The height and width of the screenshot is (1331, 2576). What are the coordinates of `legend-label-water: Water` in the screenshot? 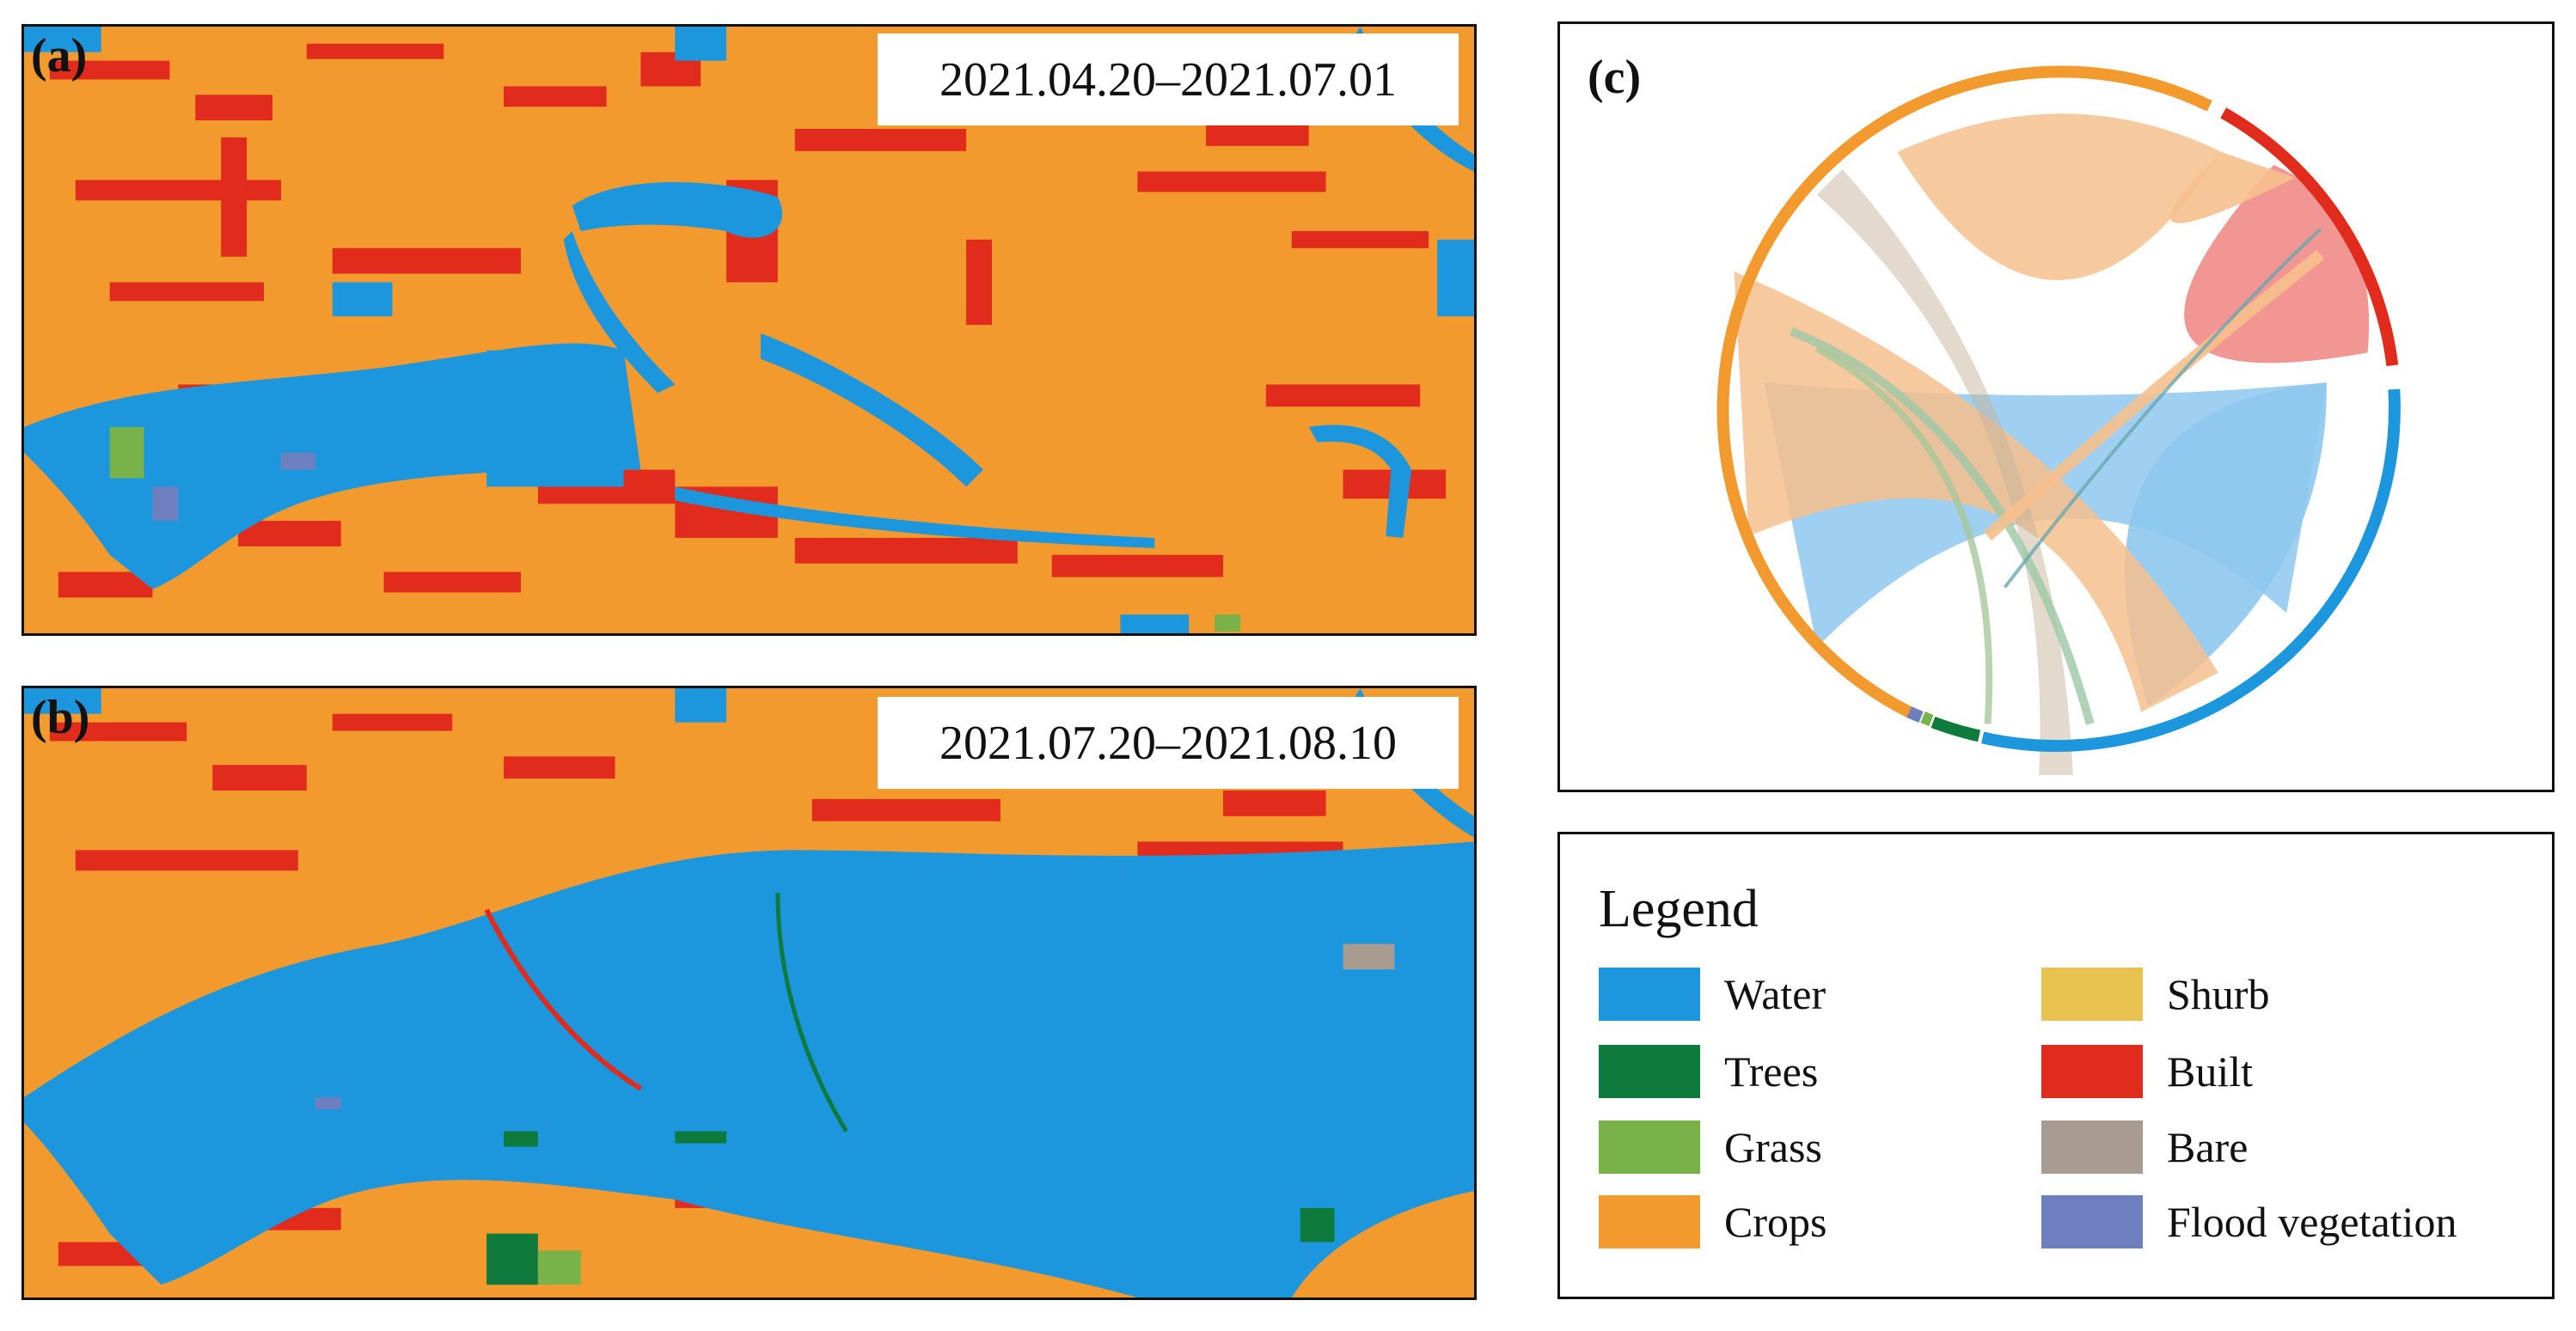 It's located at (1775, 994).